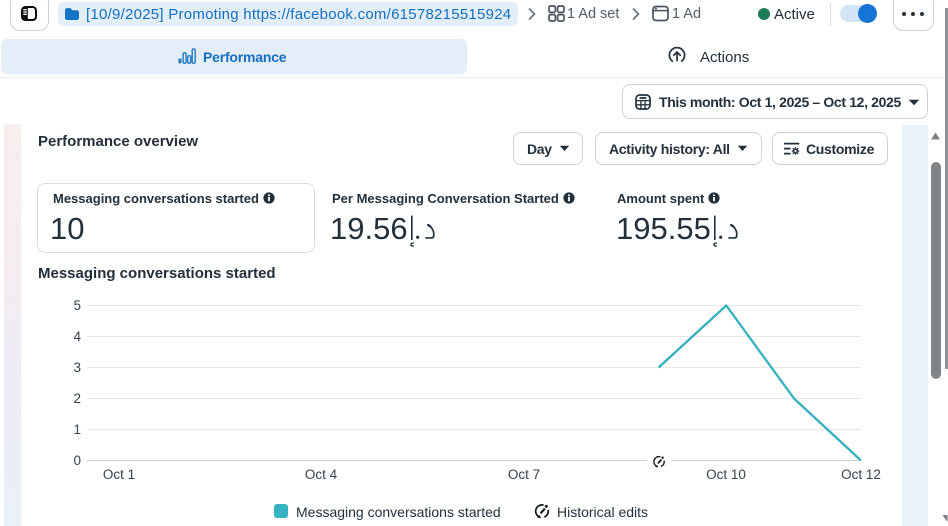 This screenshot has width=948, height=526. What do you see at coordinates (77, 336) in the screenshot?
I see `svg-text: 4` at bounding box center [77, 336].